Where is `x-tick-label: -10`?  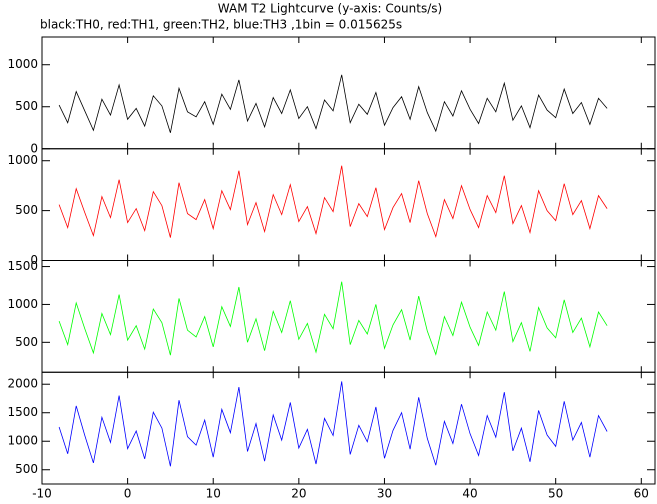 x-tick-label: -10 is located at coordinates (42, 494).